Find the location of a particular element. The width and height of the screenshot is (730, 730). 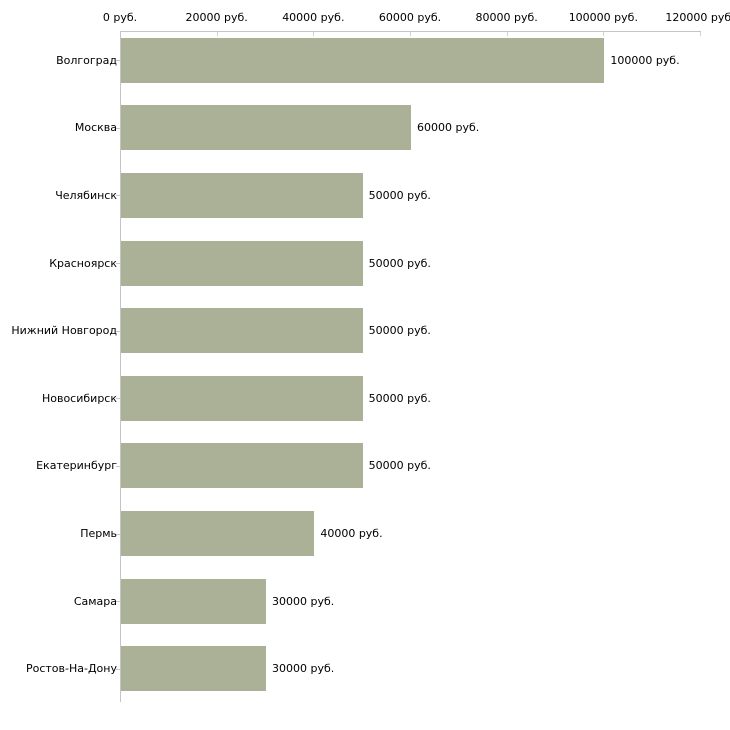

x-axis-line is located at coordinates (410, 31).